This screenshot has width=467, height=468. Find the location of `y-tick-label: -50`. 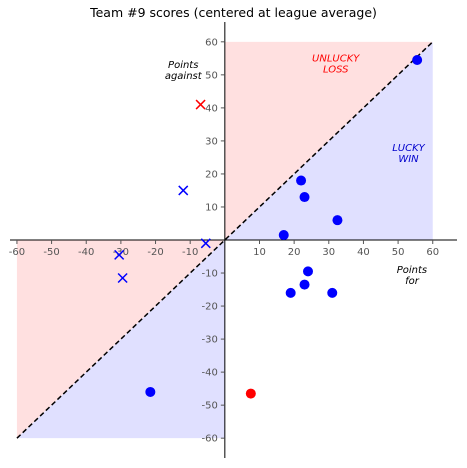

y-tick-label: -50 is located at coordinates (209, 406).